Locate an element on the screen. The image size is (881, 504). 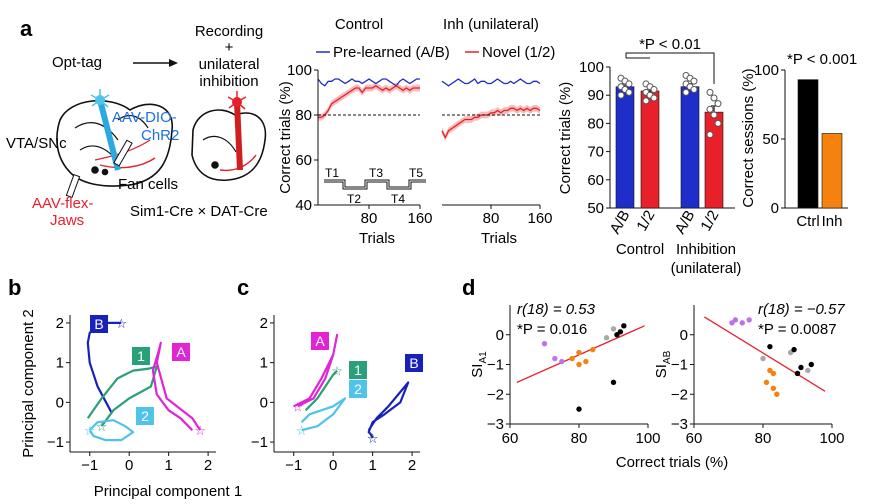
y-axis-label: Principal component 2 is located at coordinates (28, 383).